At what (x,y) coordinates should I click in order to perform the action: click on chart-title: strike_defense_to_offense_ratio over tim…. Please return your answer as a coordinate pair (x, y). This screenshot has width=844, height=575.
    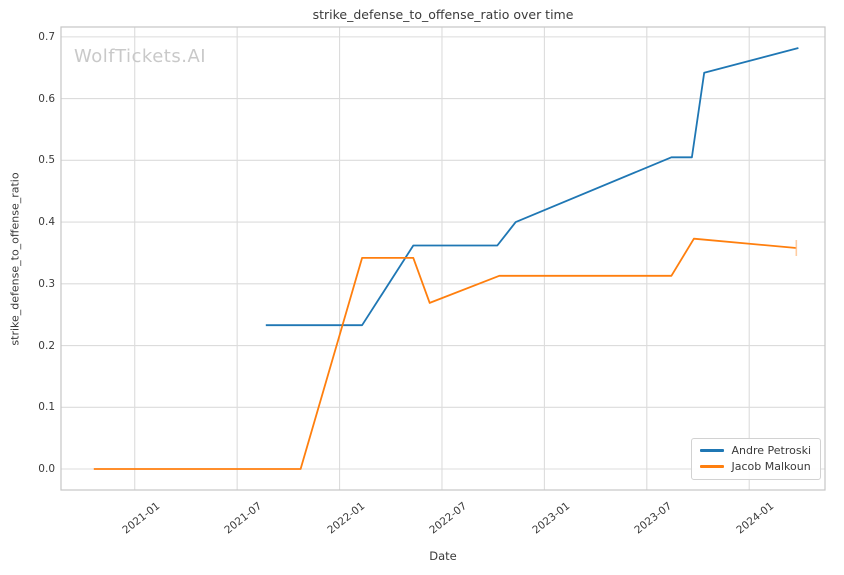
    Looking at the image, I should click on (443, 14).